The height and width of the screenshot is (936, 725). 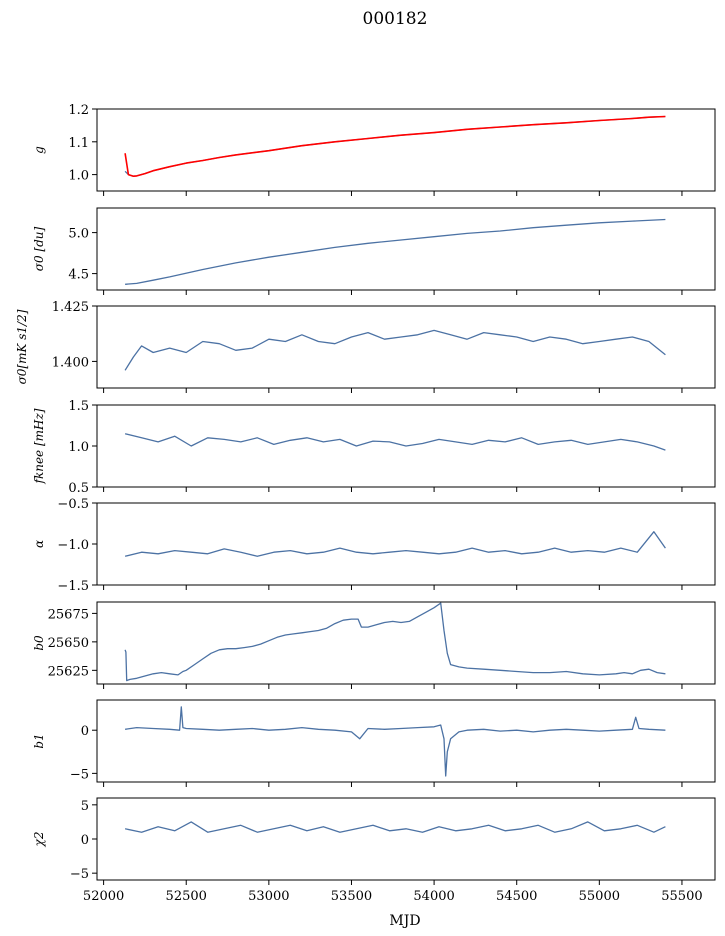 I want to click on x-tick-label: 55500, so click(x=681, y=896).